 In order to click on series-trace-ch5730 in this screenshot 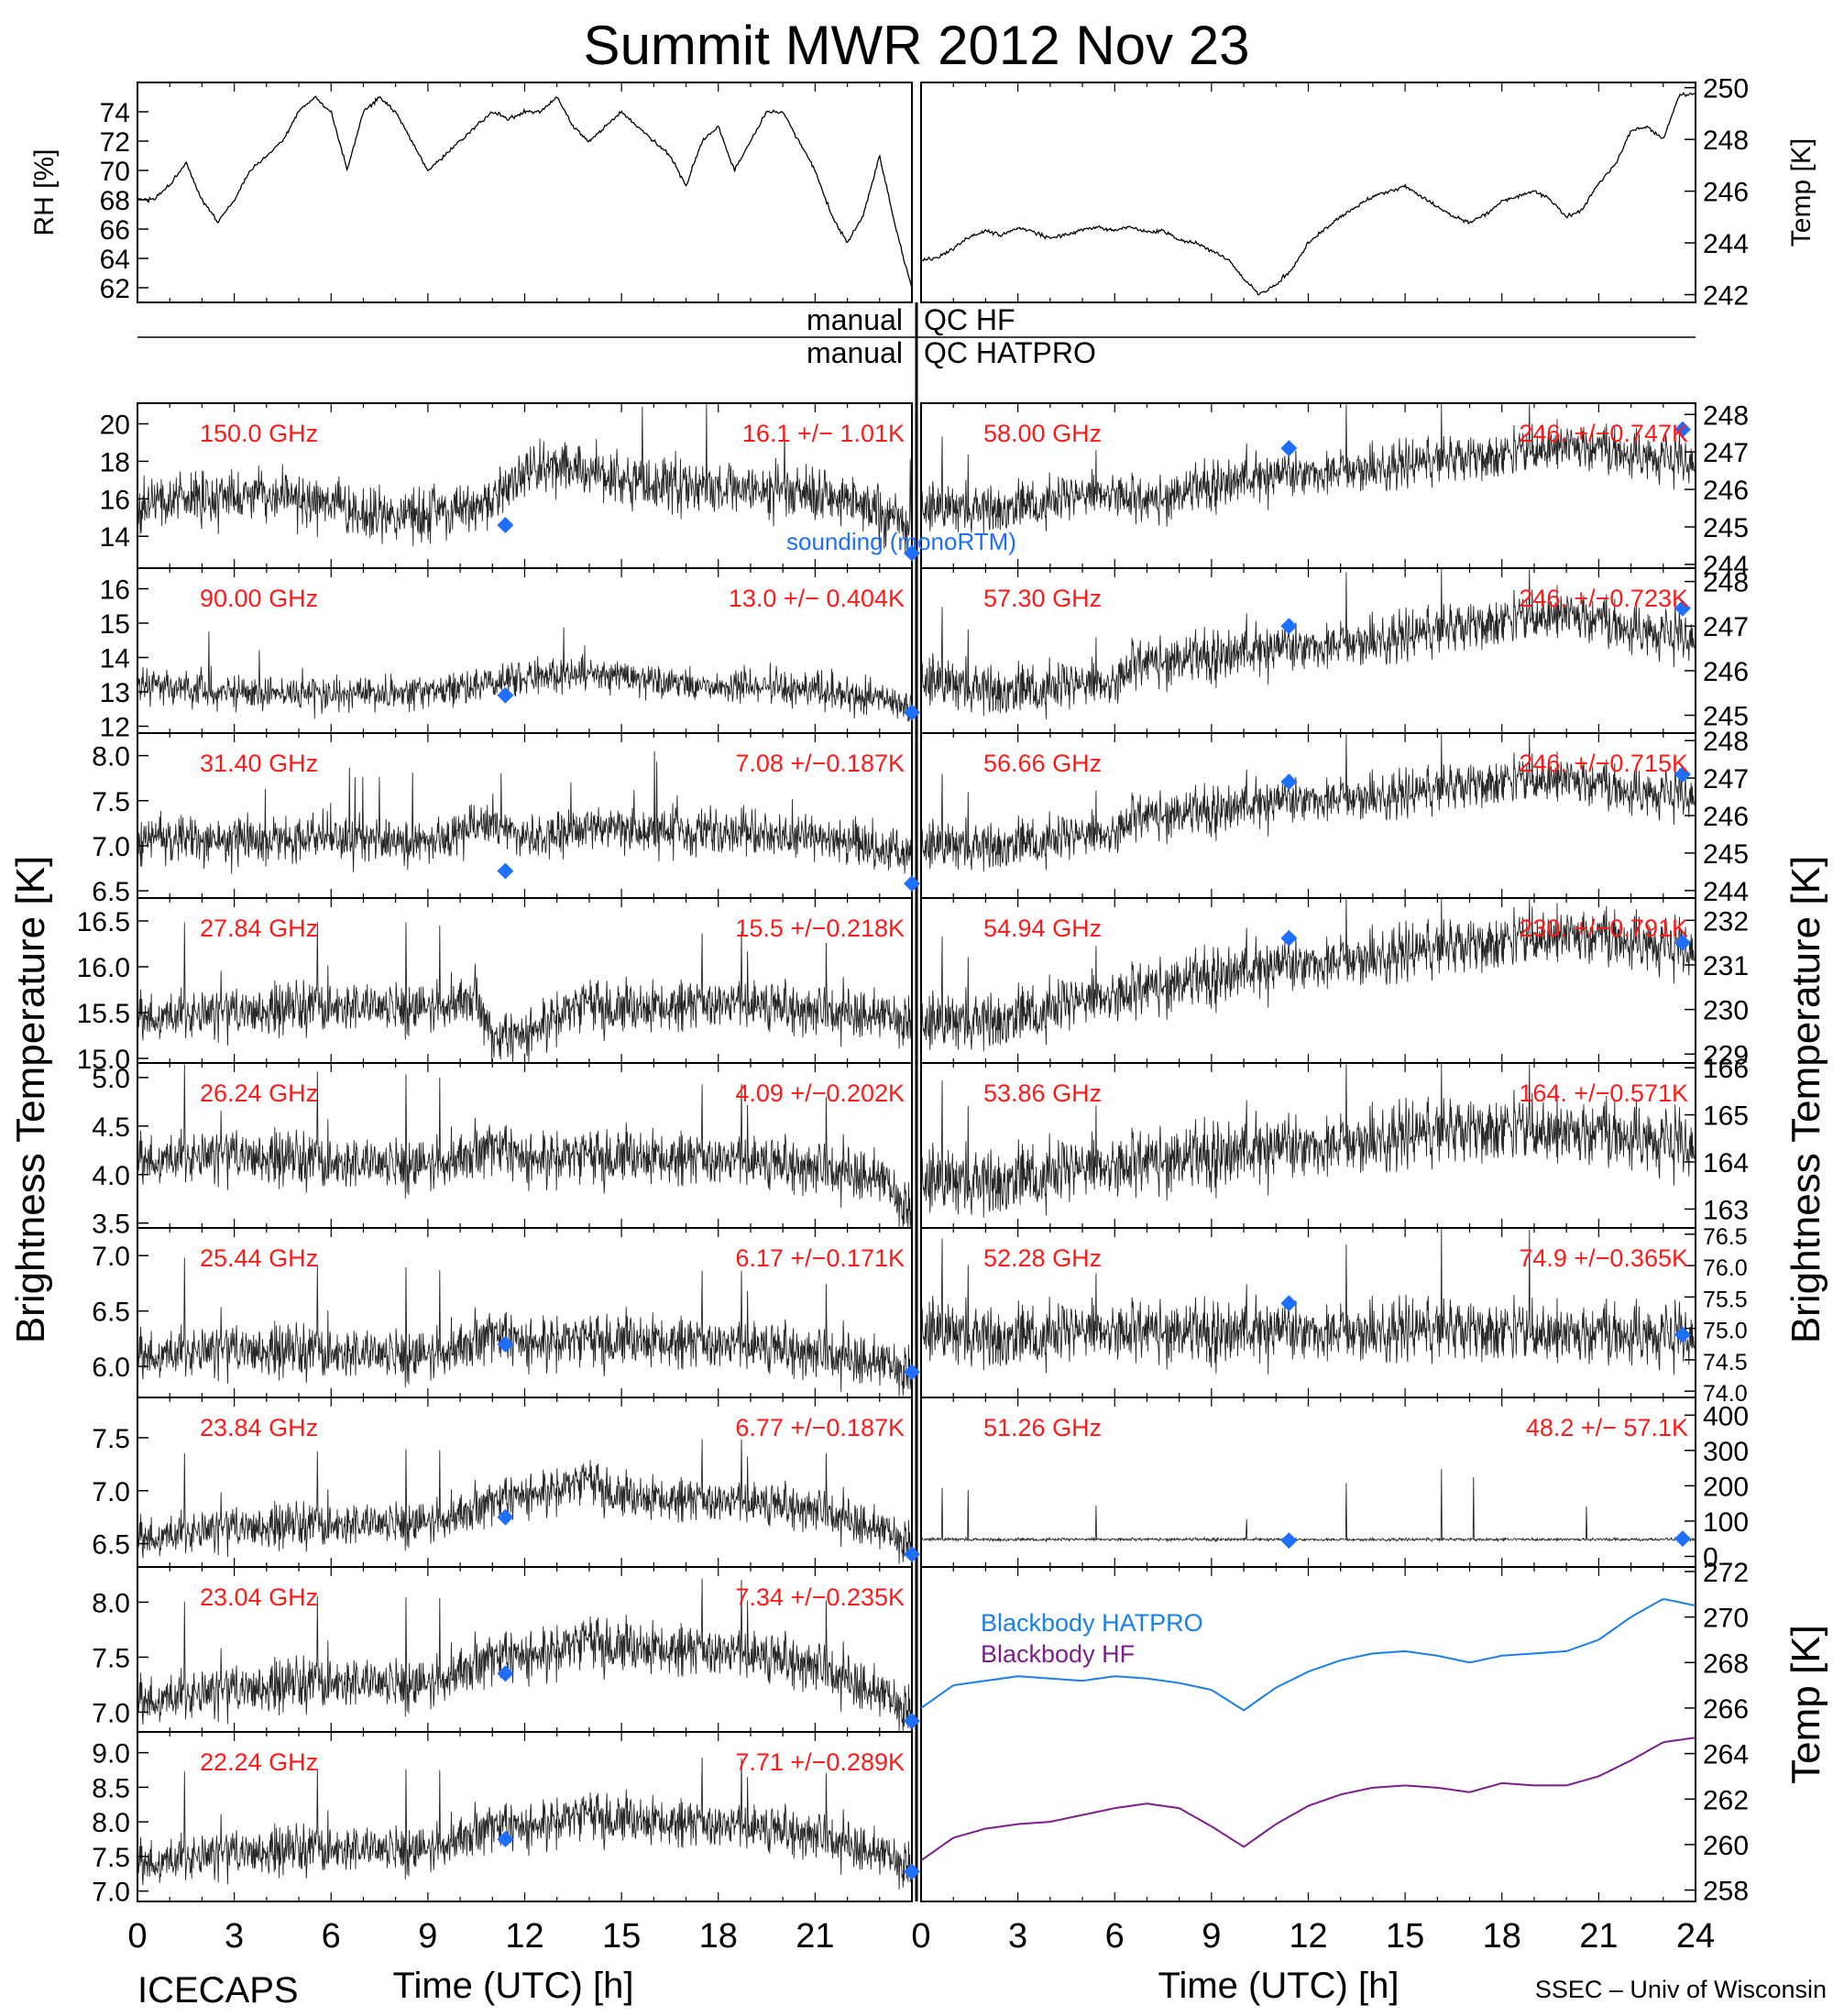, I will do `click(1308, 643)`.